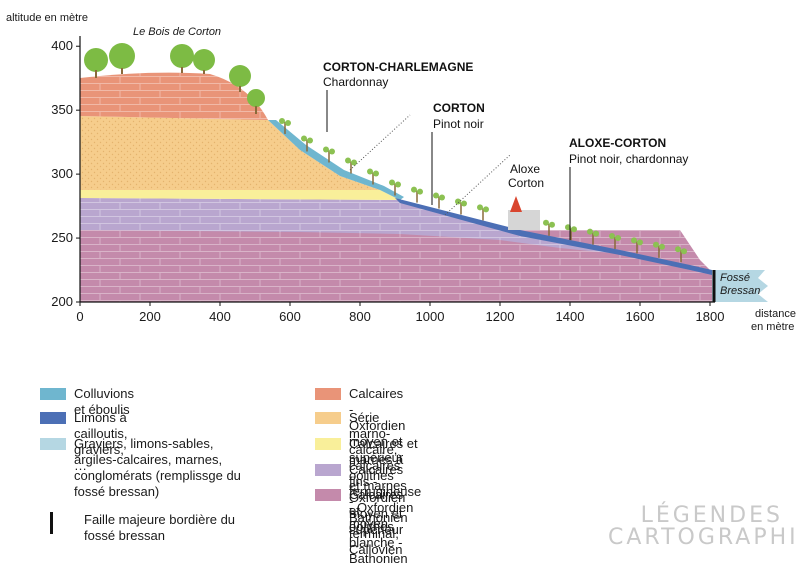 The width and height of the screenshot is (800, 567). Describe the element at coordinates (177, 32) in the screenshot. I see `bois-label: Le Bois de Corton` at that location.